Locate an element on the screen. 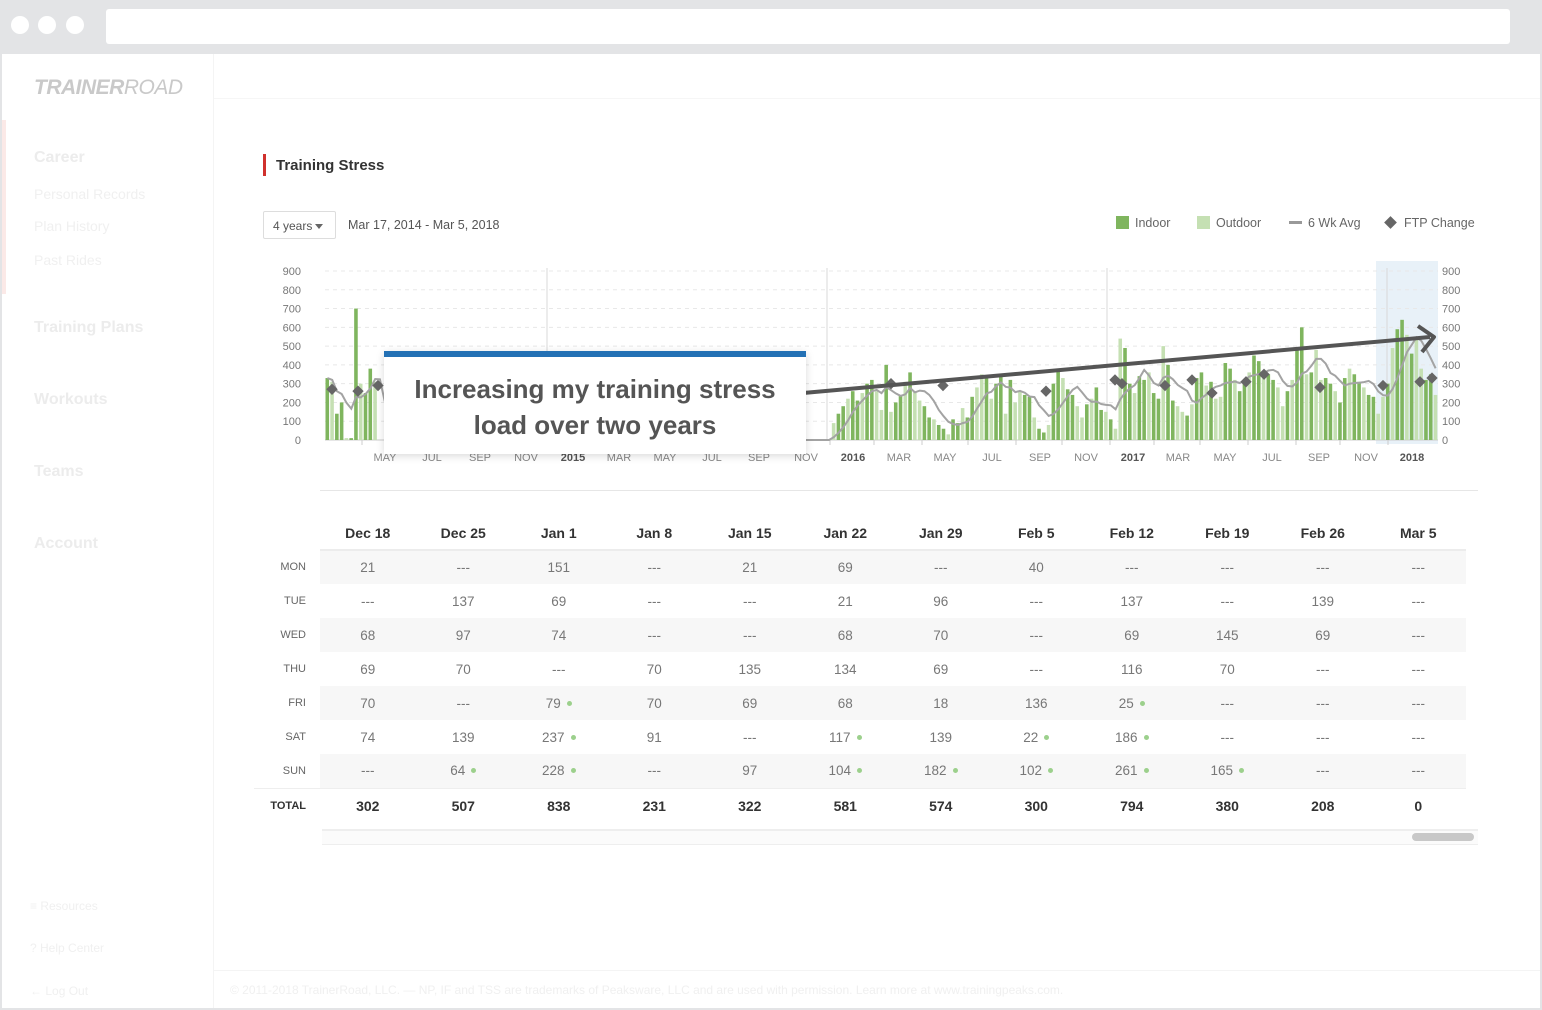  stress-cell: 237 is located at coordinates (559, 737).